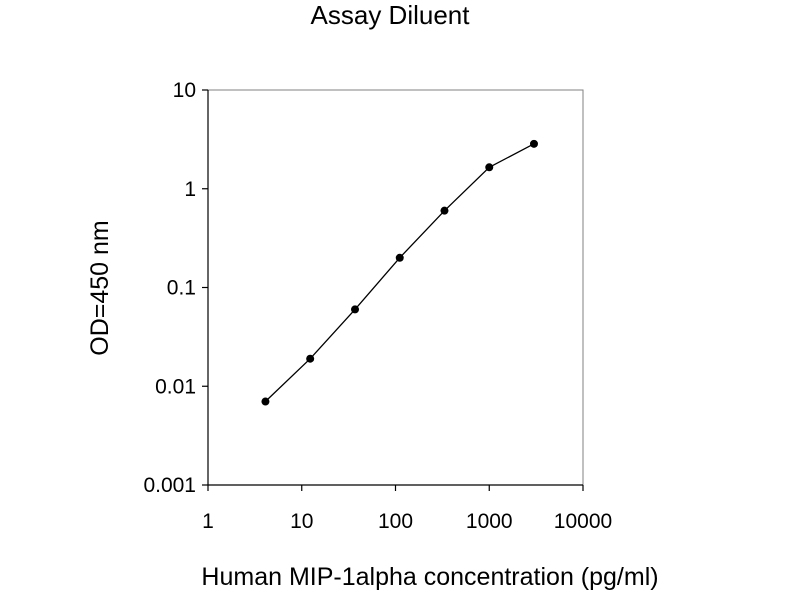  What do you see at coordinates (181, 288) in the screenshot?
I see `y-tick-label: 0.1` at bounding box center [181, 288].